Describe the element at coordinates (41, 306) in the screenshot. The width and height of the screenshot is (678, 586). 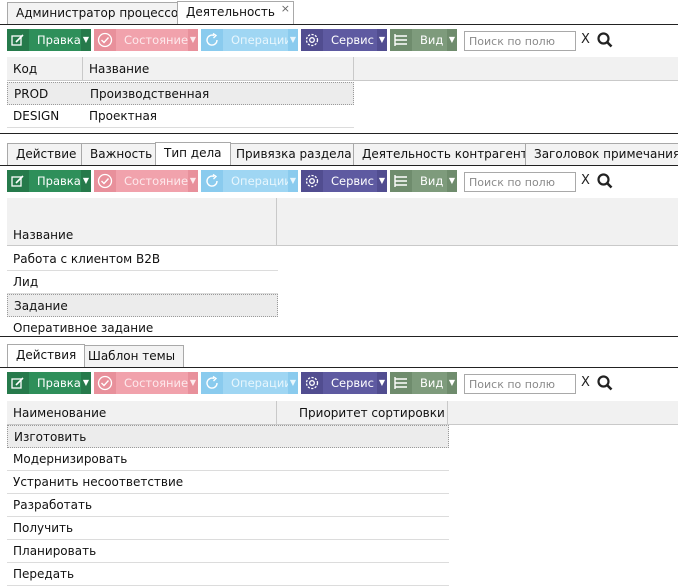
I see `cell-name: Задание` at that location.